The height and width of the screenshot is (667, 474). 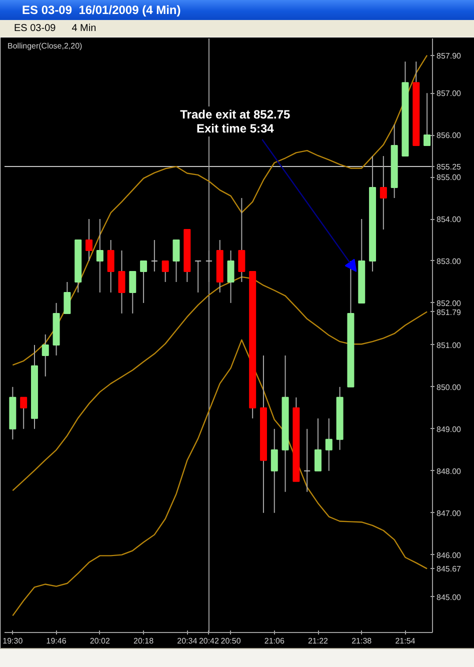 What do you see at coordinates (449, 429) in the screenshot?
I see `y-tick-label: 849.00` at bounding box center [449, 429].